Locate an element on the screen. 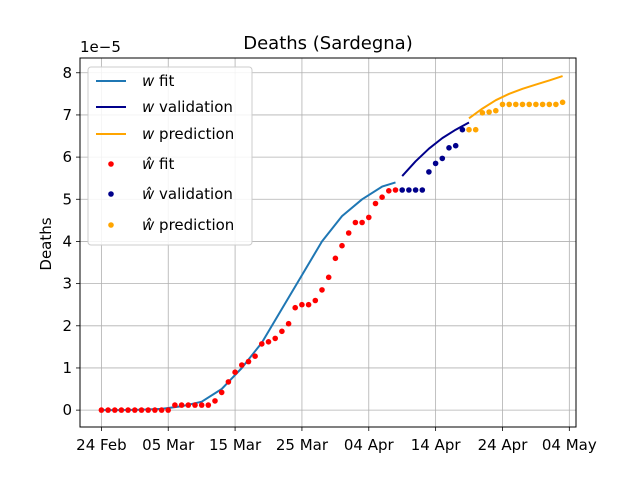 The height and width of the screenshot is (480, 640). y-tick-label: 6 is located at coordinates (67, 157).